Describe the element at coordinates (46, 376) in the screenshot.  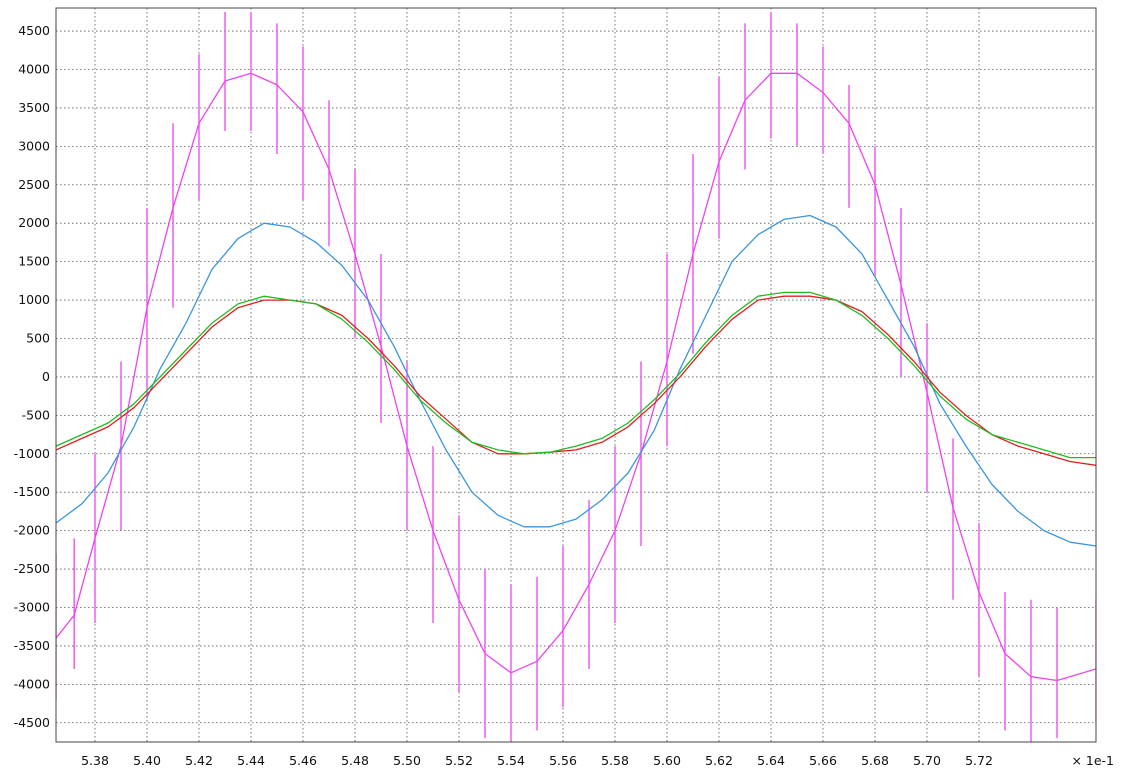
I see `y-tick-label: 0` at that location.